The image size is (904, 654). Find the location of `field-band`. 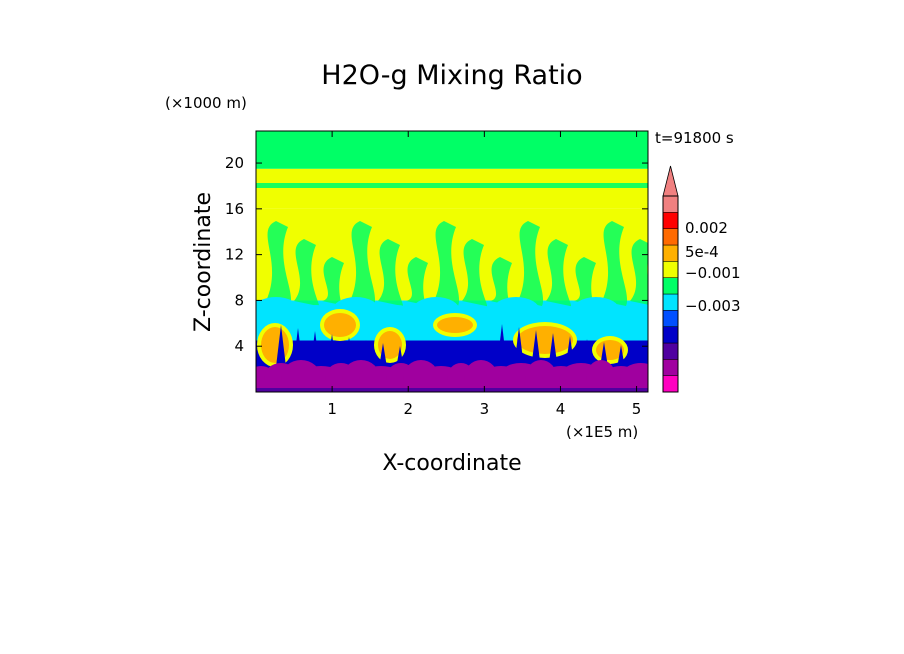

field-band is located at coordinates (452, 150).